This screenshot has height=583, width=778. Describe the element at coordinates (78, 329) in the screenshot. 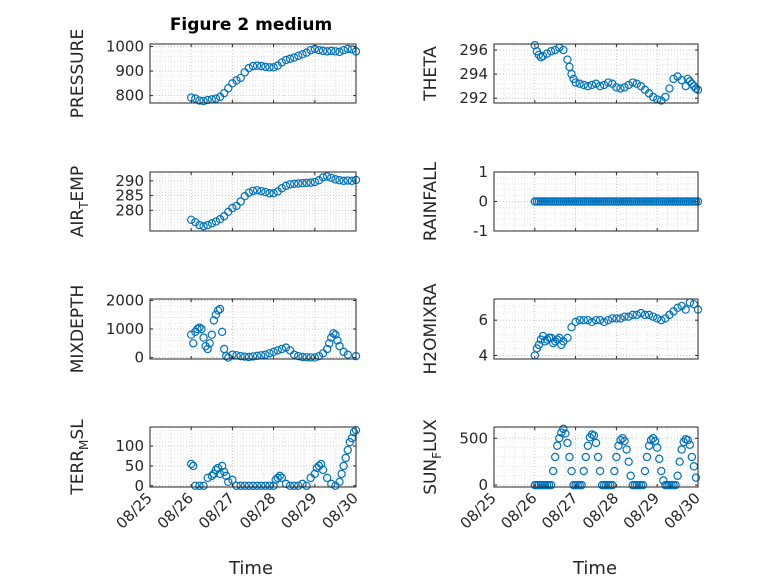

I see `y-axis-label: MIXDEPTH` at that location.